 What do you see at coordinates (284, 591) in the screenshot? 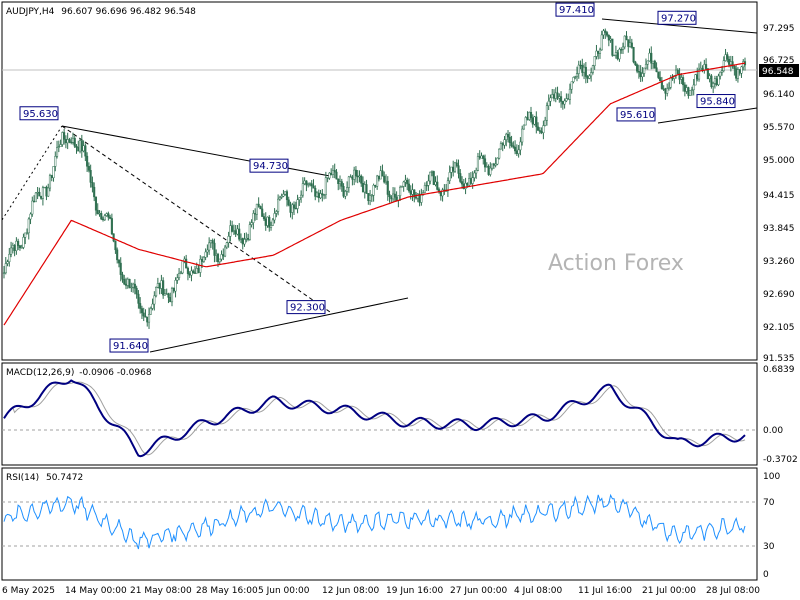
I see `x-tick: 5 Jun 00:00` at bounding box center [284, 591].